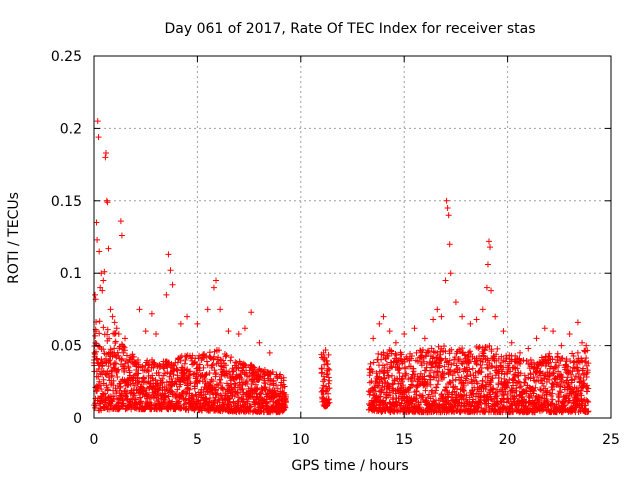 This screenshot has height=480, width=640. Describe the element at coordinates (66, 57) in the screenshot. I see `y-tick-label: 0.25` at that location.